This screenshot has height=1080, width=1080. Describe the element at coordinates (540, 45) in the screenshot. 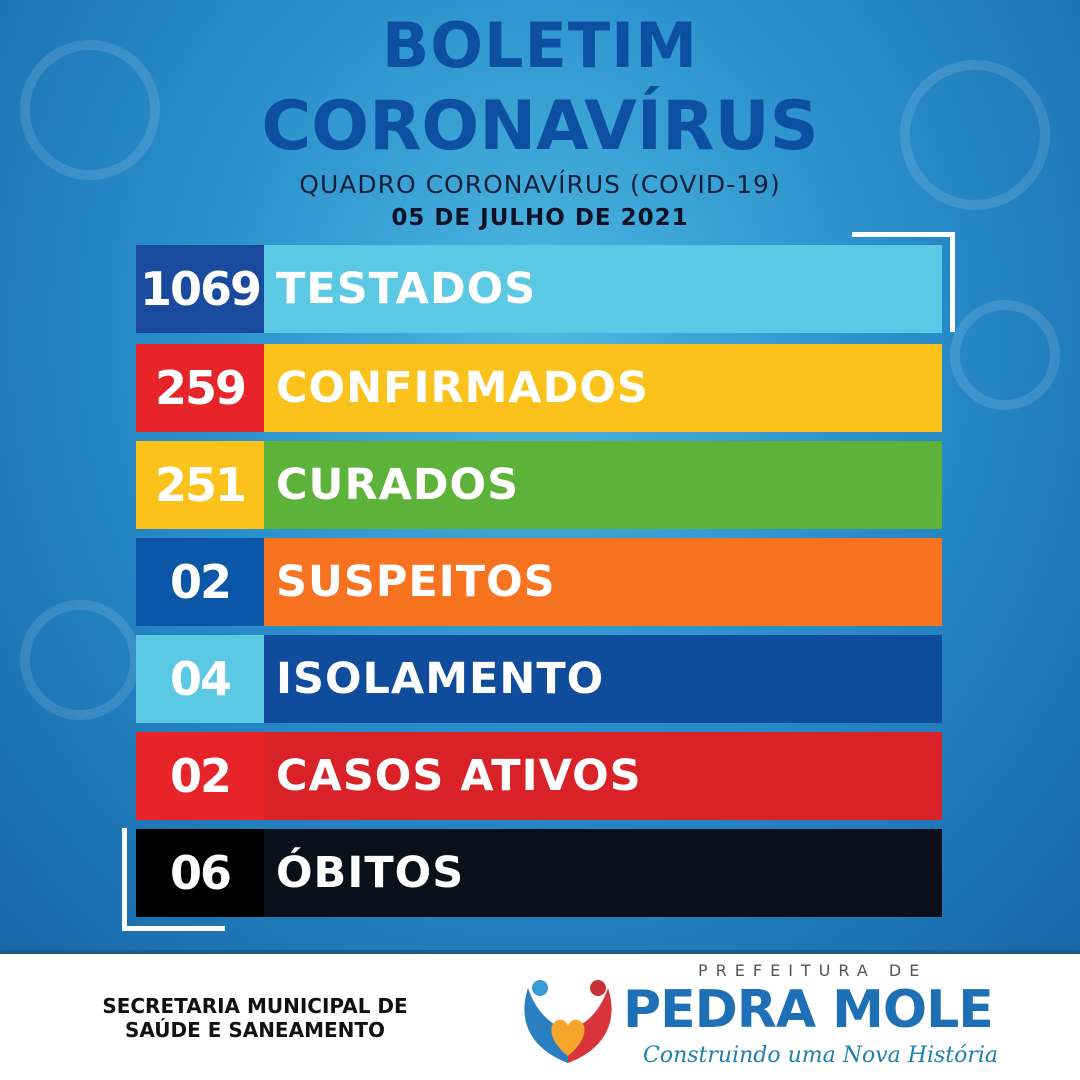

I see `title-line1: BOLETIM` at that location.